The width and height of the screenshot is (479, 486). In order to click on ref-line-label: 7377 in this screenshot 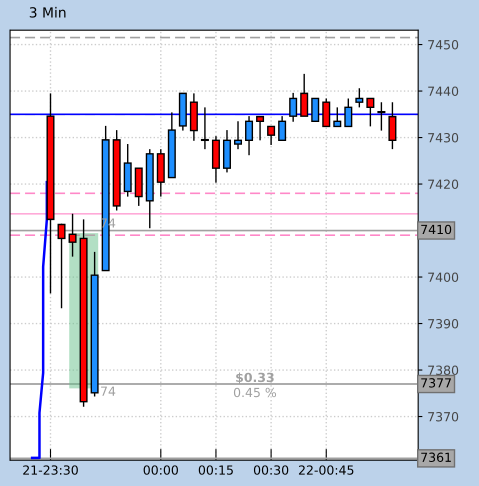, I will do `click(436, 383)`.